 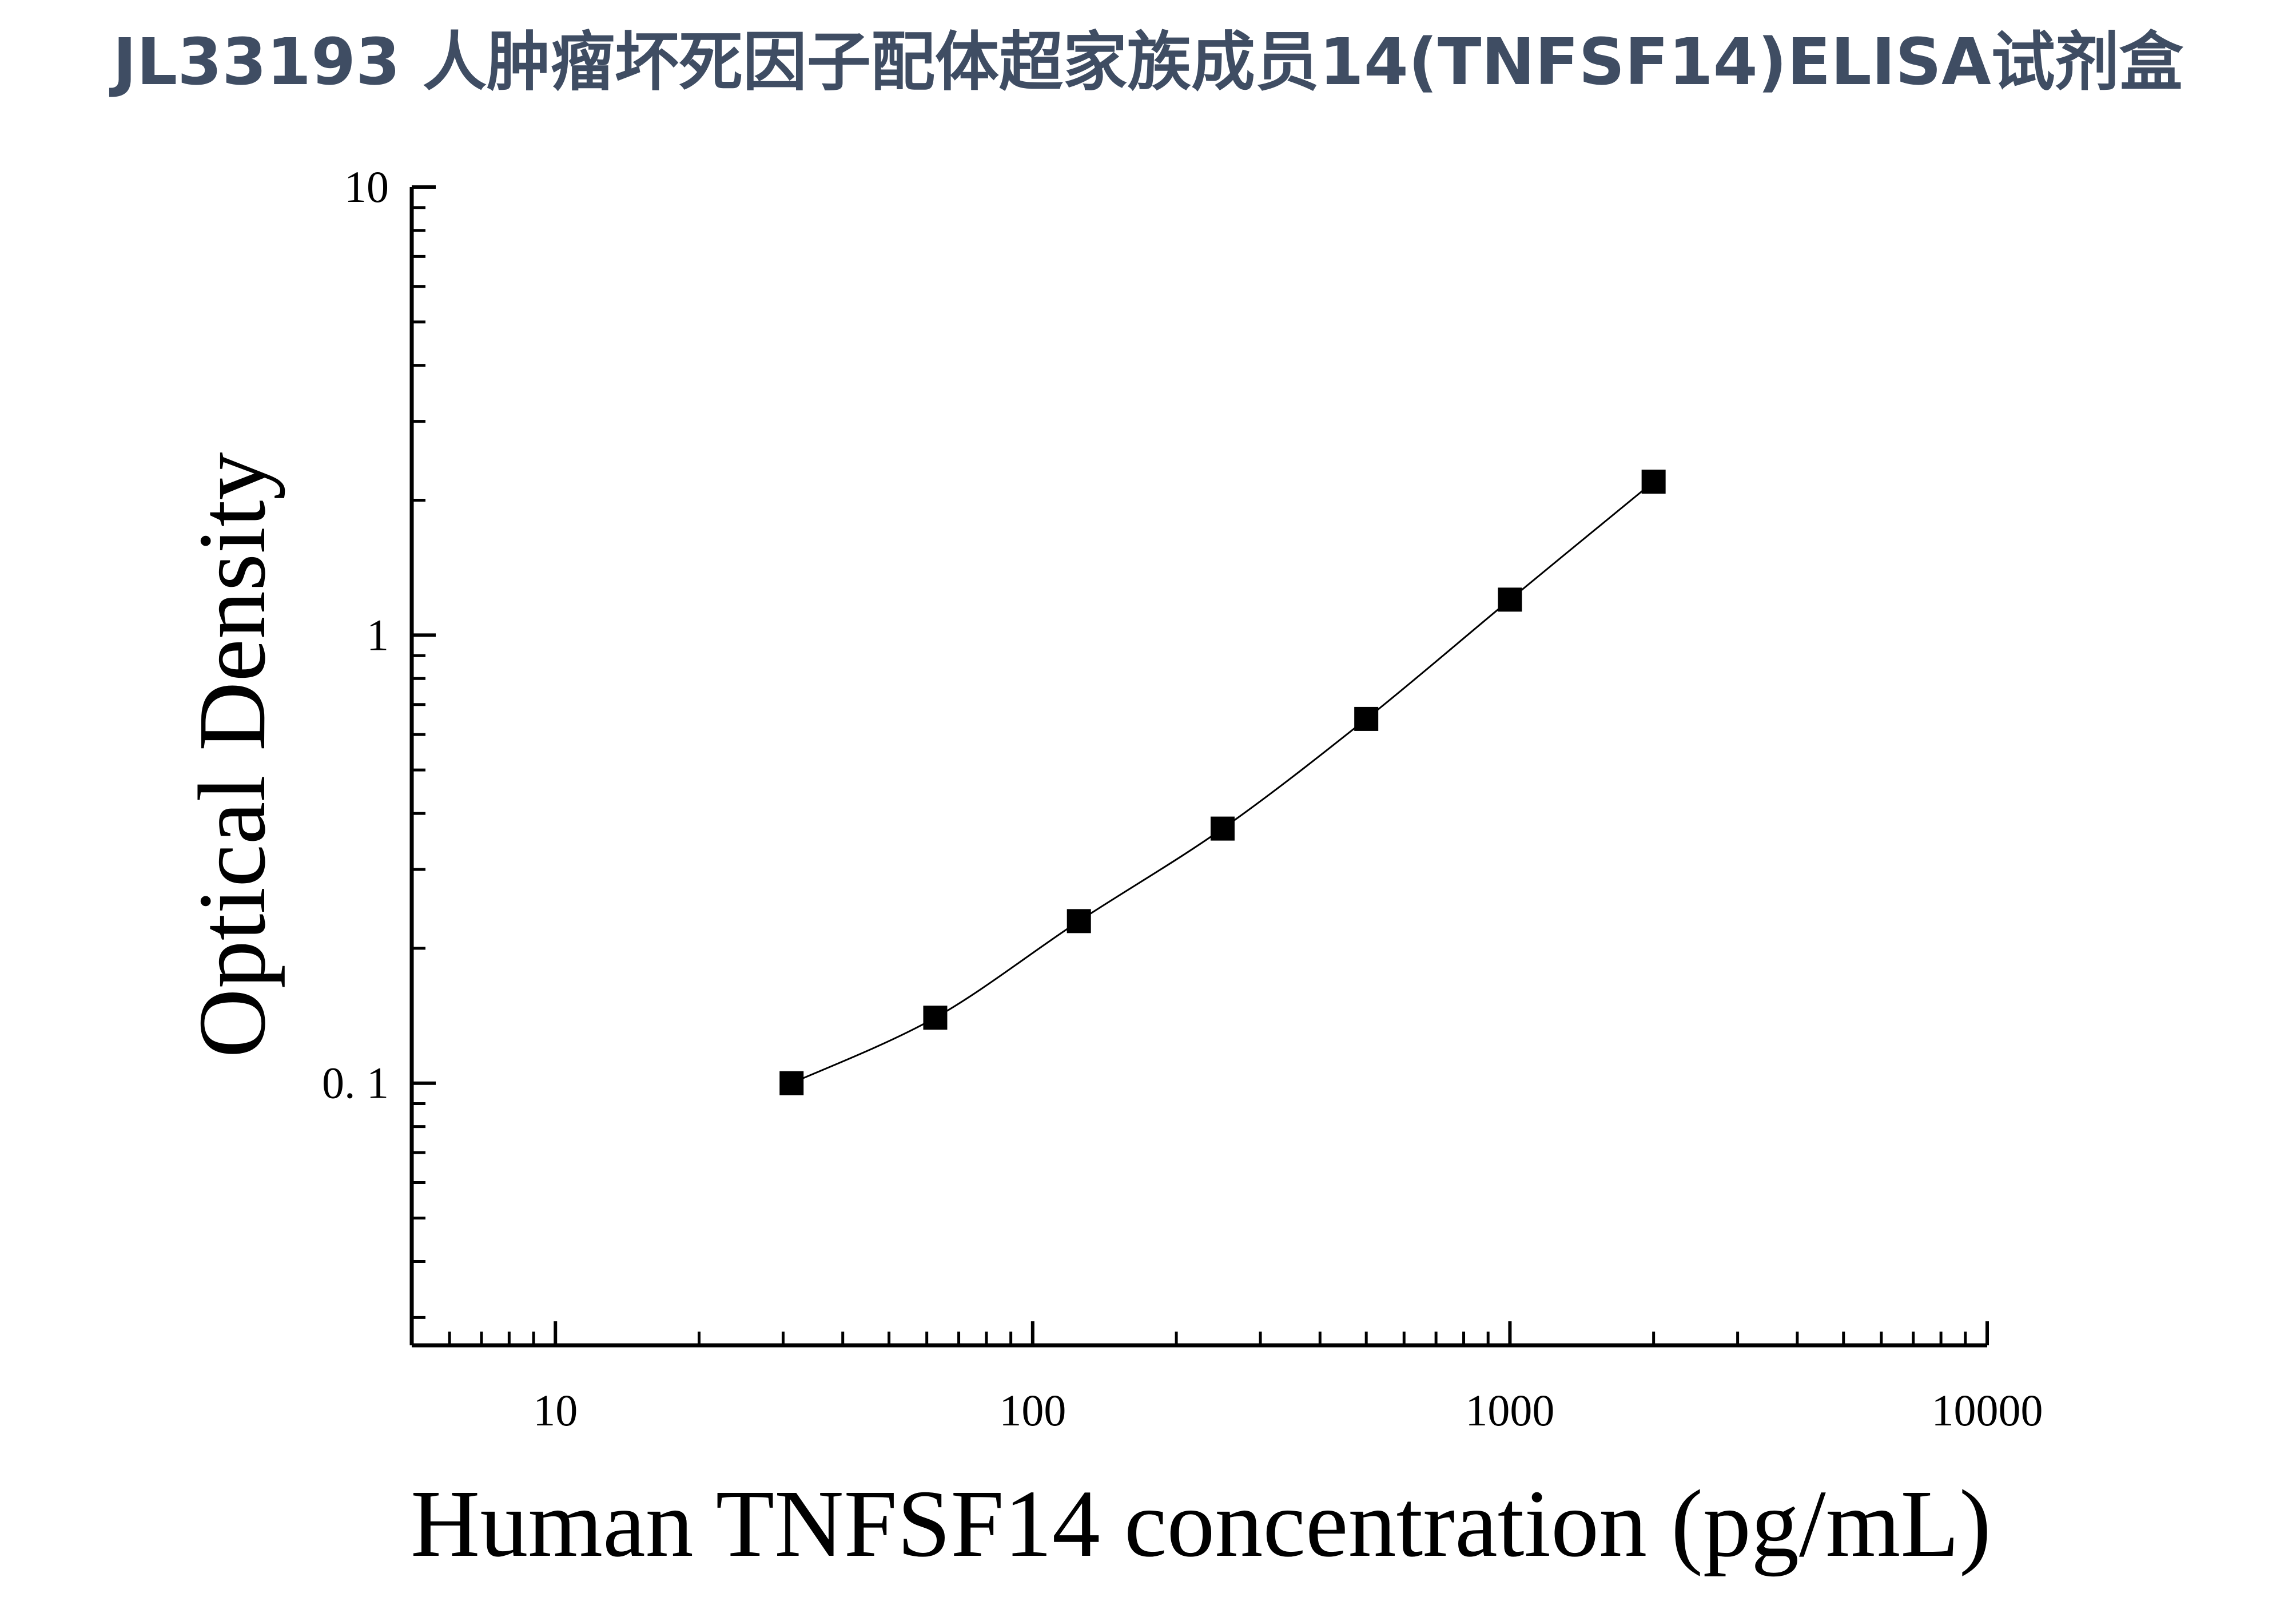 I want to click on y-tick-label: 10, so click(x=366, y=187).